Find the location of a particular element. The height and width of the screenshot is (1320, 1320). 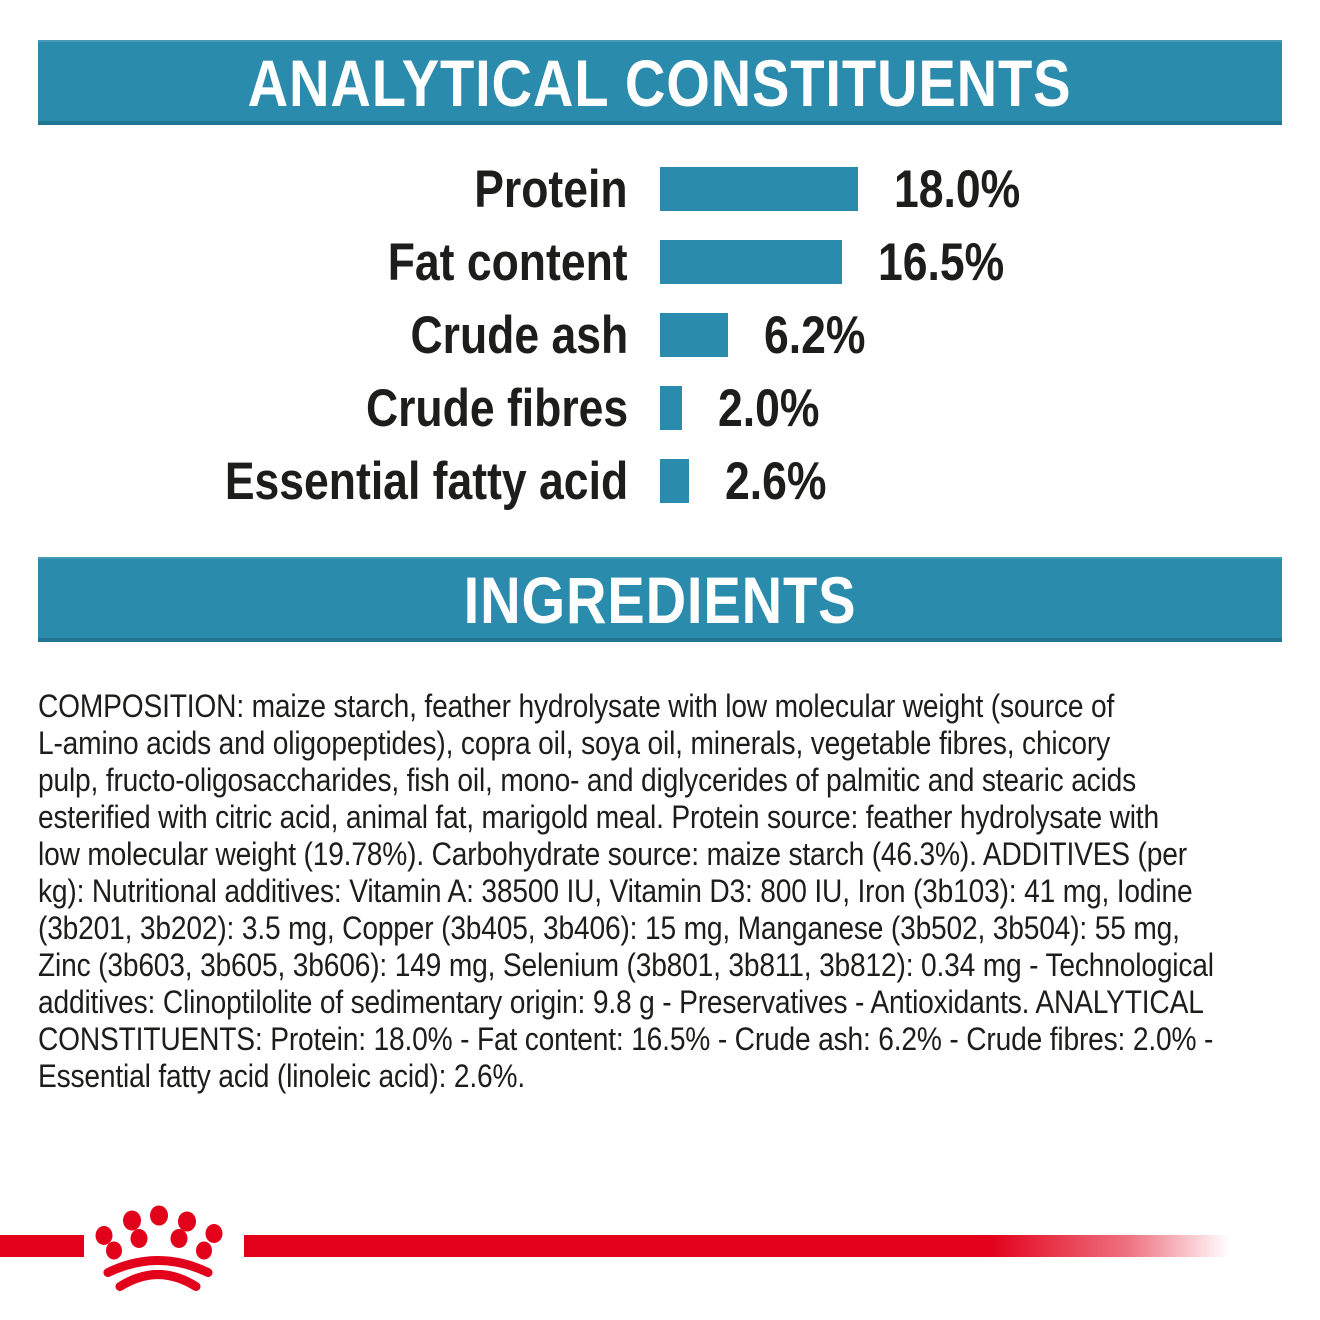

chart-category-label: Crude ash is located at coordinates (519, 335).